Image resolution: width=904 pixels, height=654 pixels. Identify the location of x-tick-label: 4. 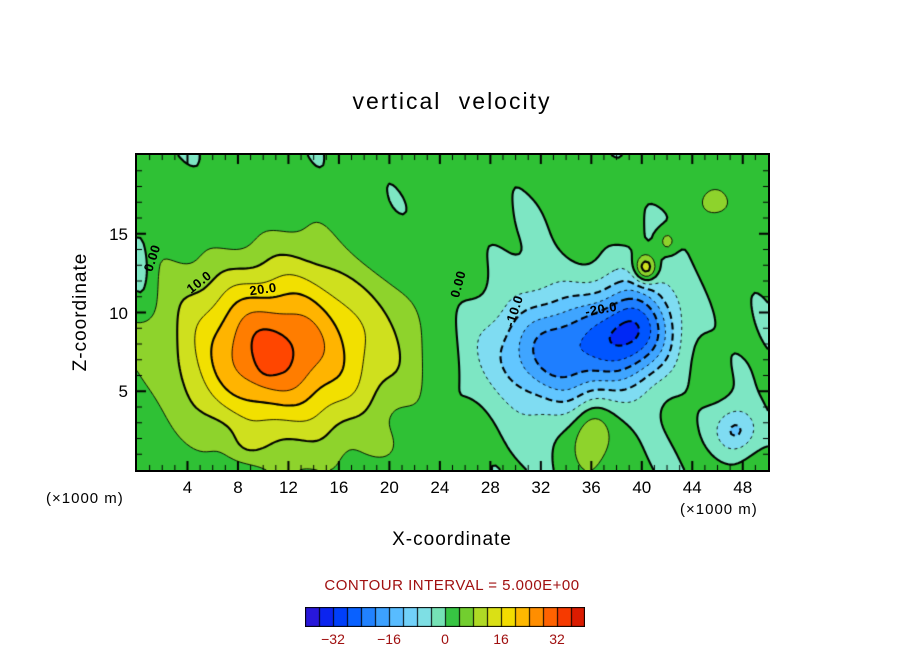
(187, 487).